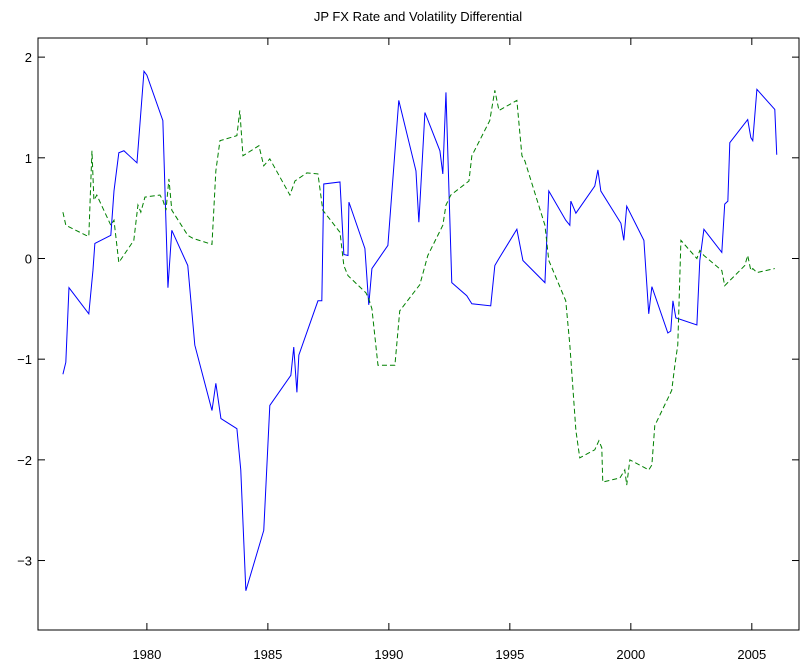  I want to click on y-tick-label: 1, so click(28, 158).